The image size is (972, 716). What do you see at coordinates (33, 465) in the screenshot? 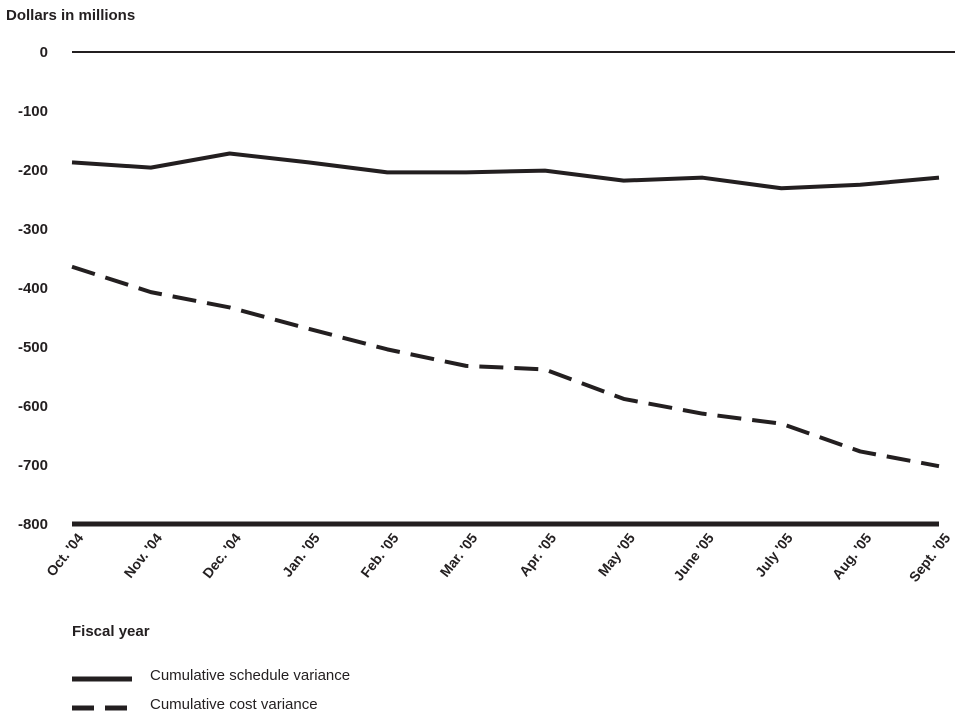
I see `y-tick-label: -700` at bounding box center [33, 465].